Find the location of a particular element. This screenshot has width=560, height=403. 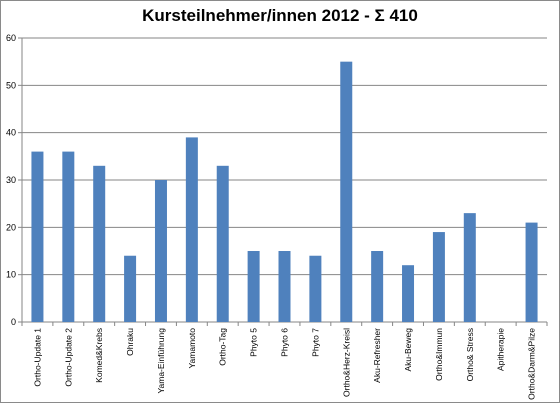

y-tick-label: 30 is located at coordinates (11, 180).